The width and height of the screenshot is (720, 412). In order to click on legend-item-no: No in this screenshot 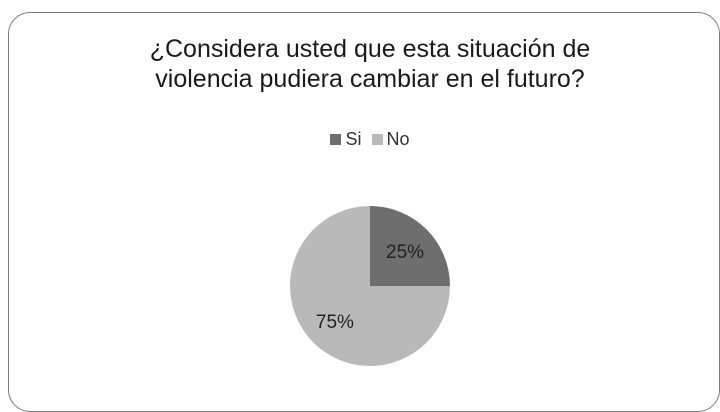, I will do `click(390, 139)`.